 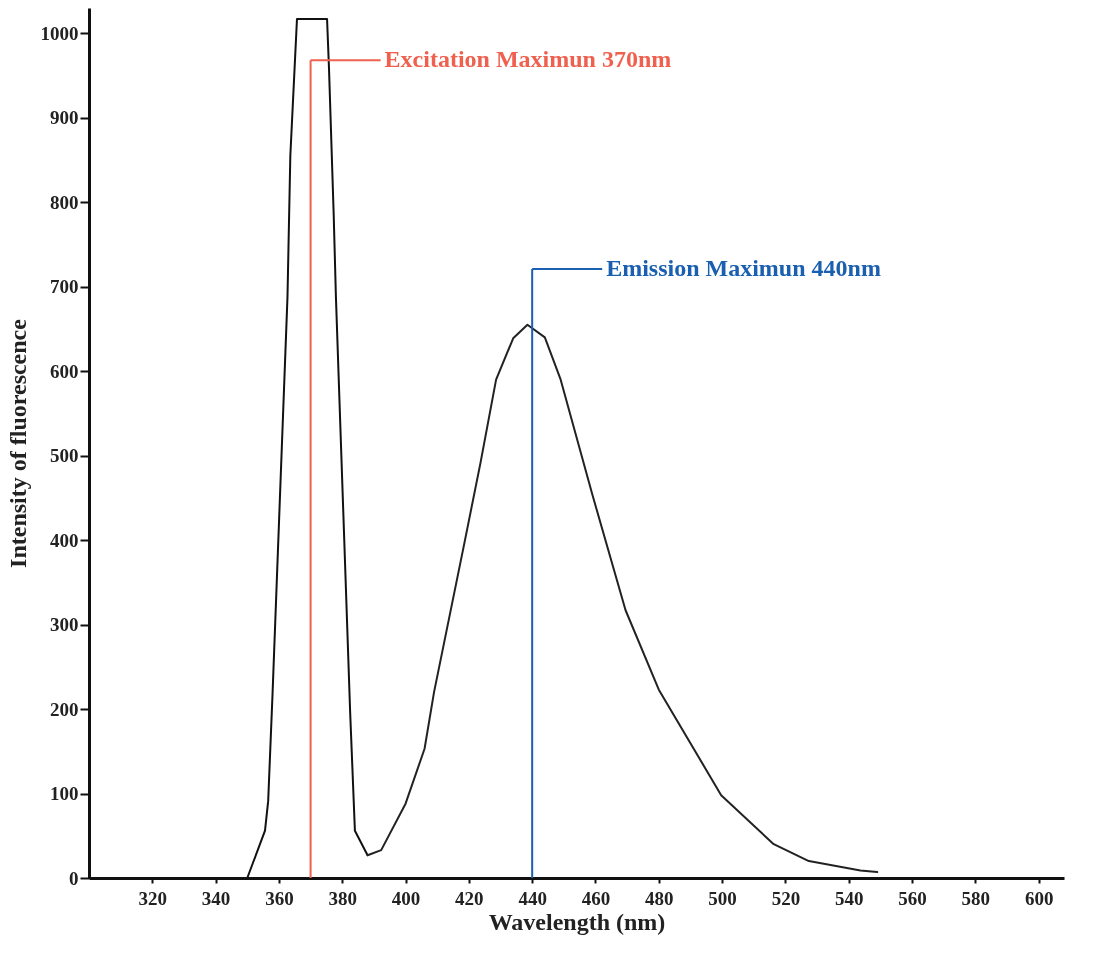 What do you see at coordinates (17, 443) in the screenshot?
I see `y-axis-title: Intensity of fluorescence` at bounding box center [17, 443].